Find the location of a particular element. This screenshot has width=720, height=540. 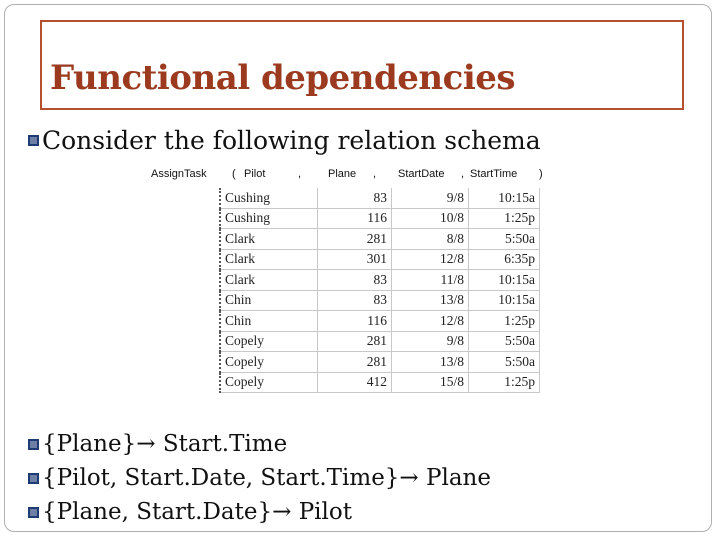

title-box is located at coordinates (362, 65).